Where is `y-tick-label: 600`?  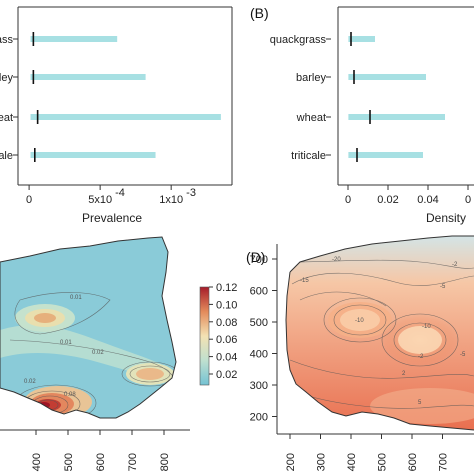 y-tick-label: 600 is located at coordinates (259, 292).